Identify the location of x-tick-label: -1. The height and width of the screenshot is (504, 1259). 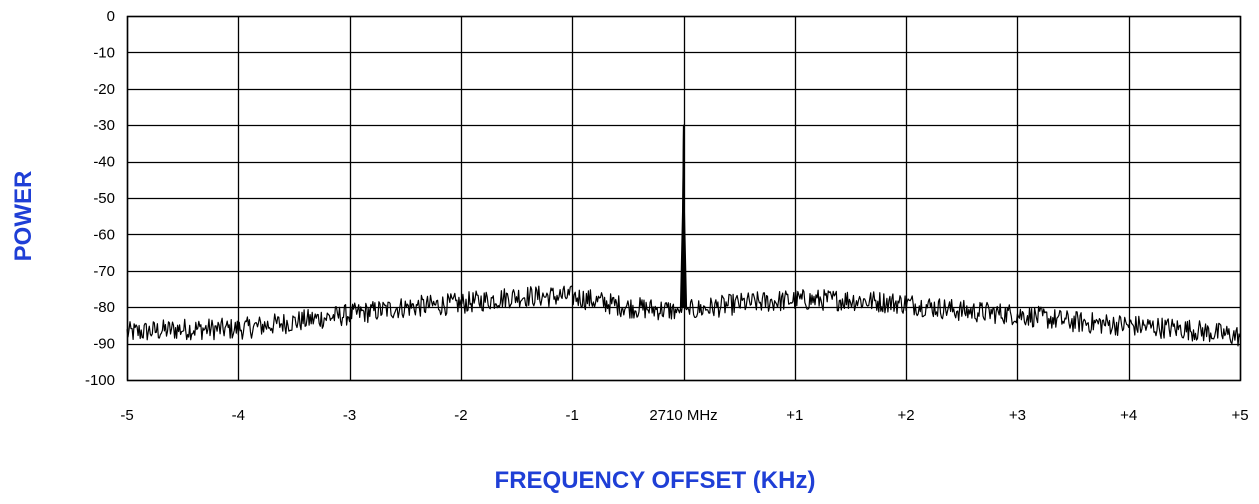
(572, 415).